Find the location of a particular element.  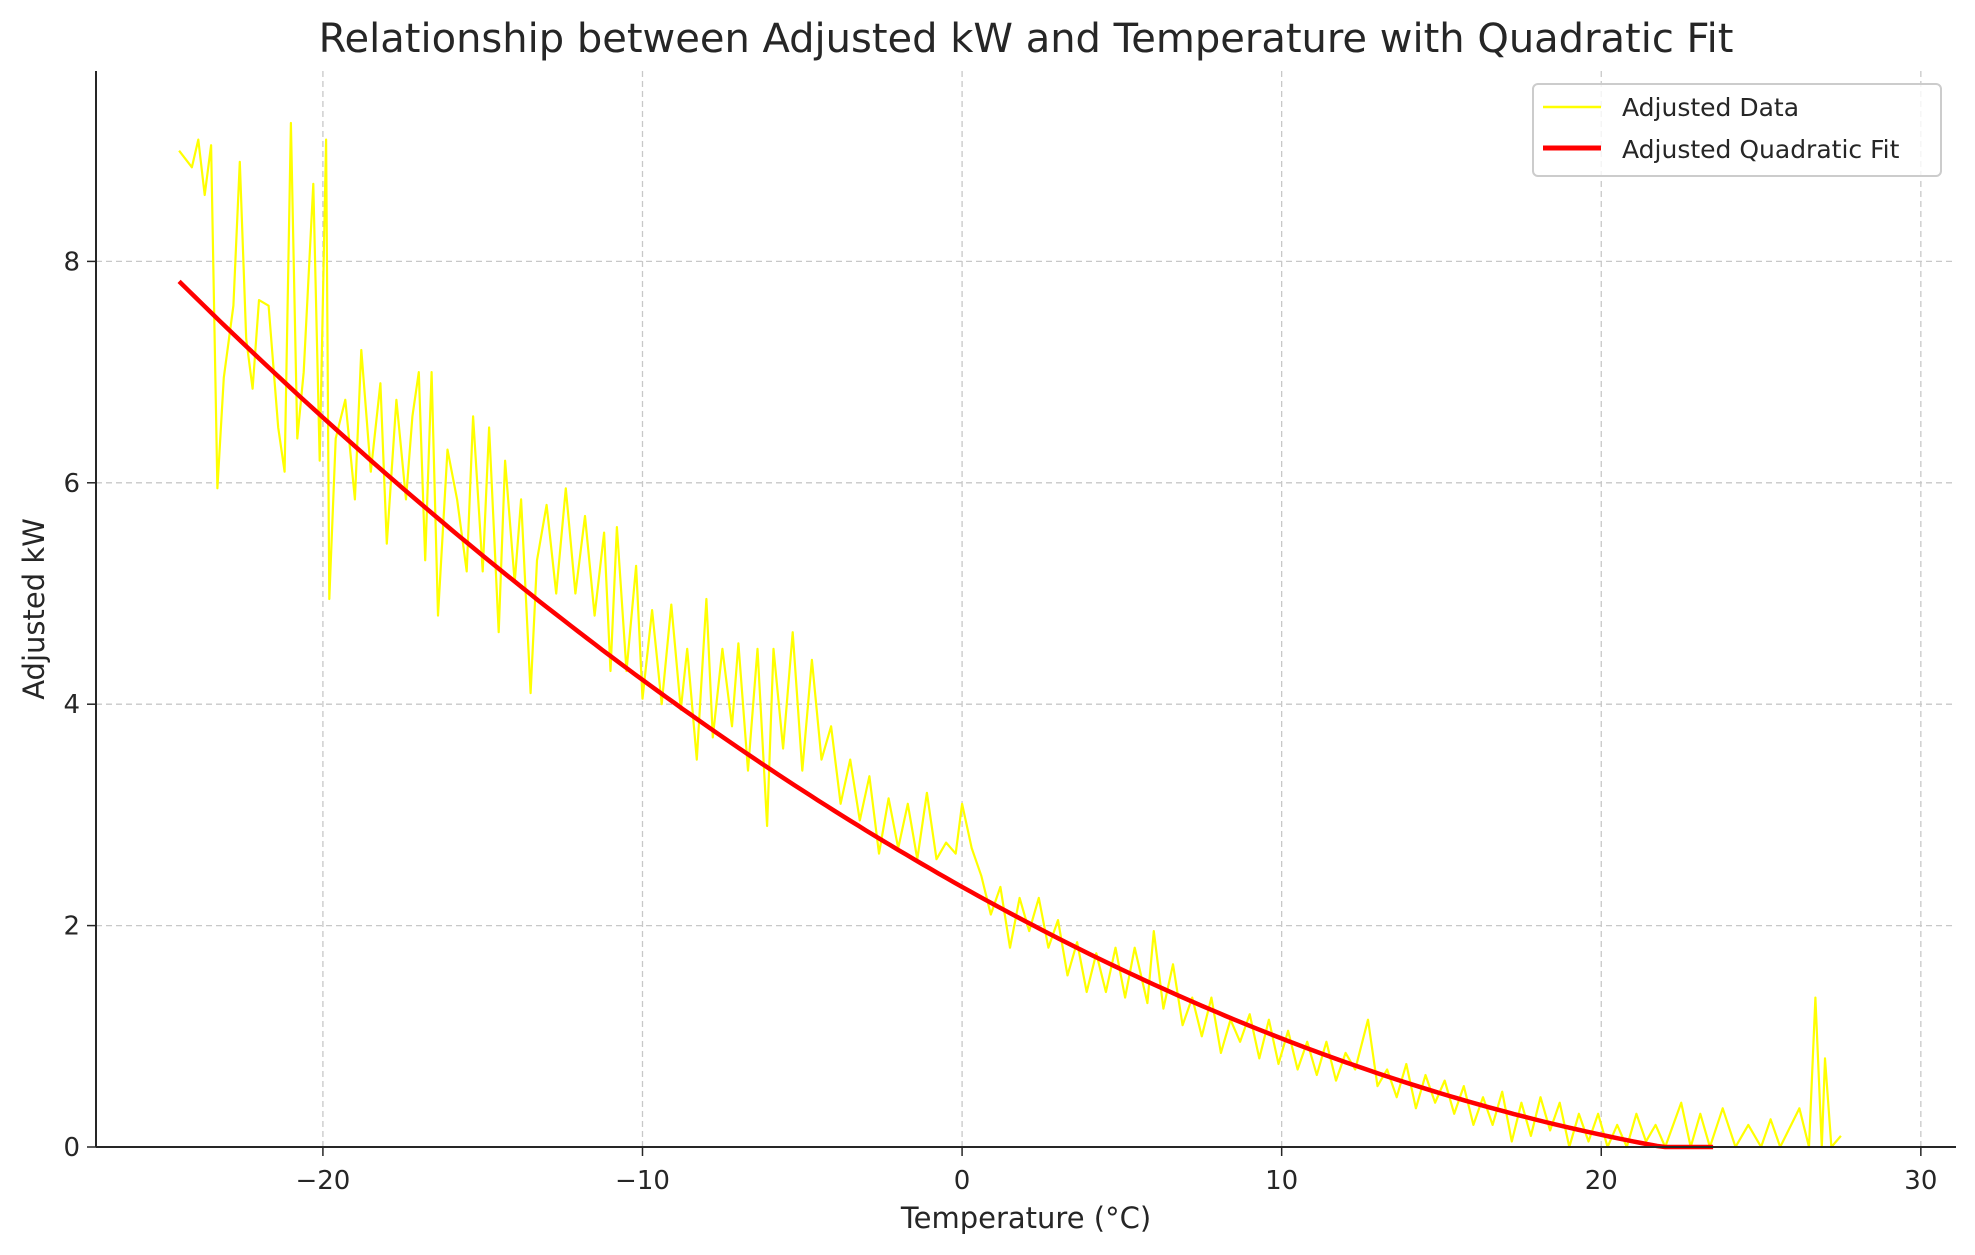

x-tick-label: −10 is located at coordinates (642, 1181).